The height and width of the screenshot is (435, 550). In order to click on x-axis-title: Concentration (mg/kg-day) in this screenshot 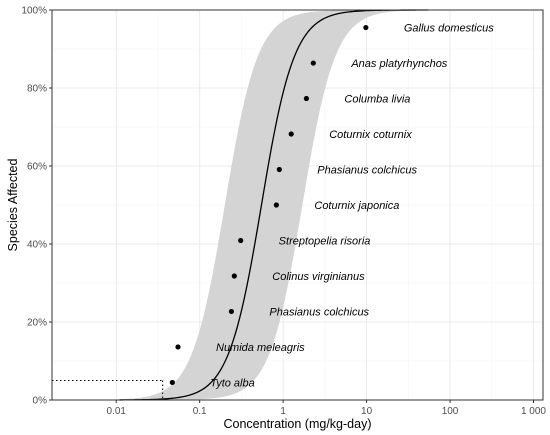, I will do `click(298, 424)`.